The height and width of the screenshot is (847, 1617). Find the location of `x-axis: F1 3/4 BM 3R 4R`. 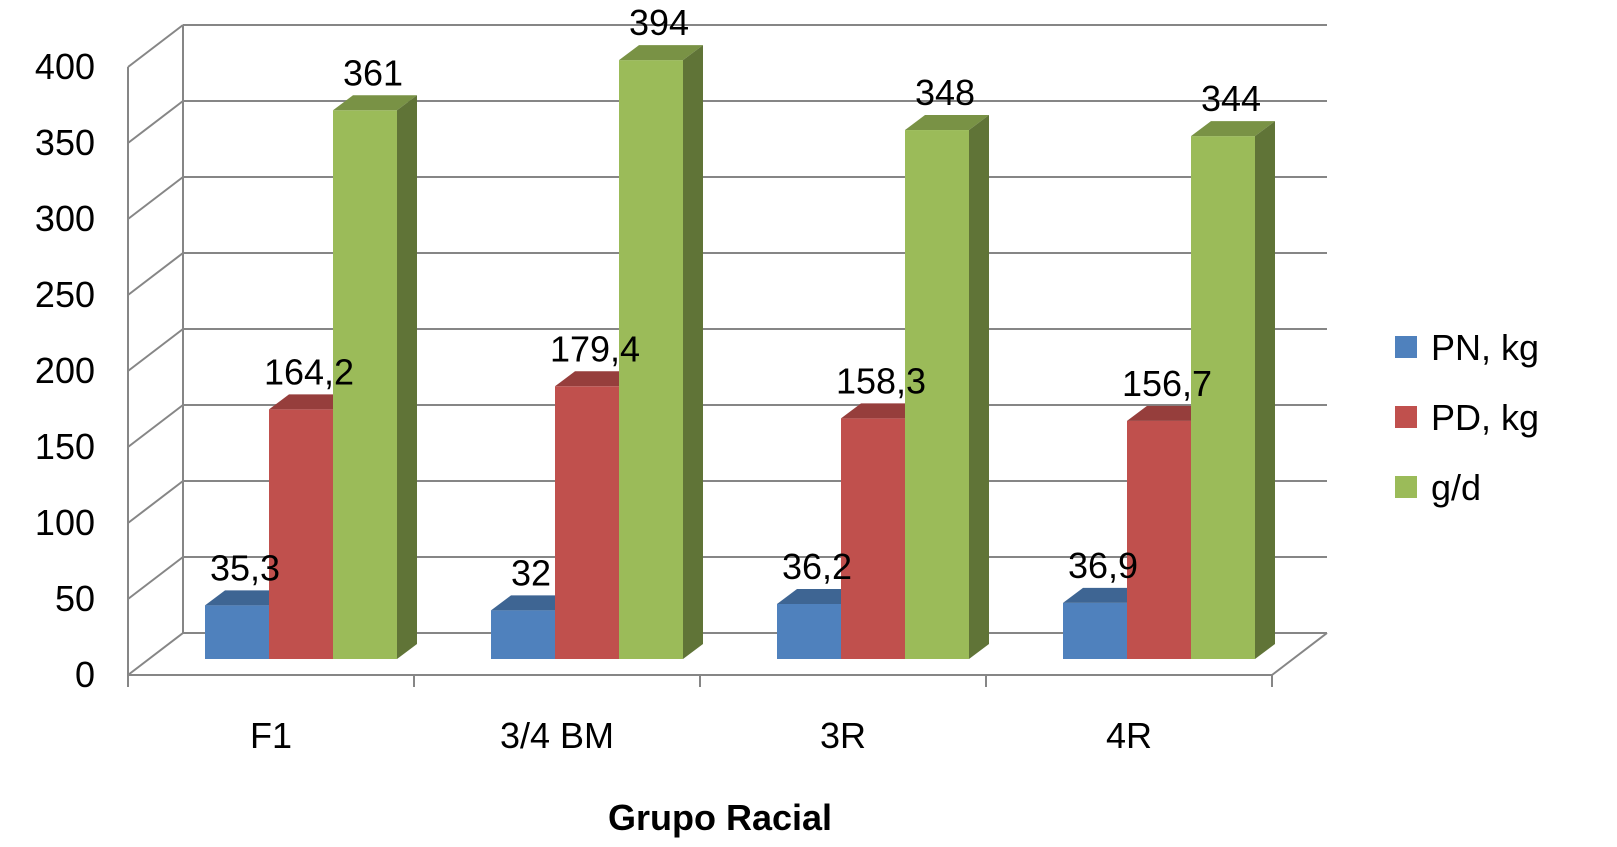

x-axis: F1 3/4 BM 3R 4R is located at coordinates (700, 715).